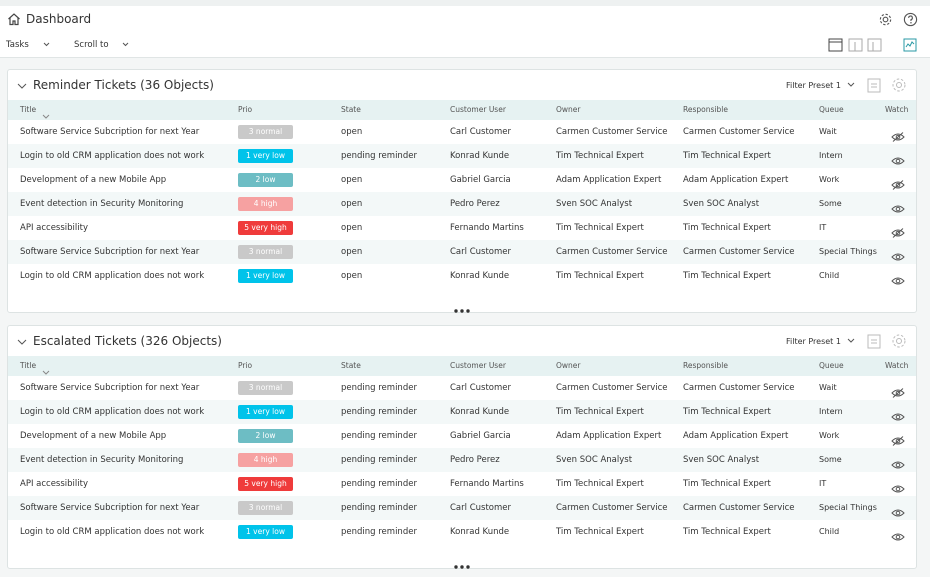  What do you see at coordinates (91, 45) in the screenshot?
I see `scroll-to-menu: Scroll to` at bounding box center [91, 45].